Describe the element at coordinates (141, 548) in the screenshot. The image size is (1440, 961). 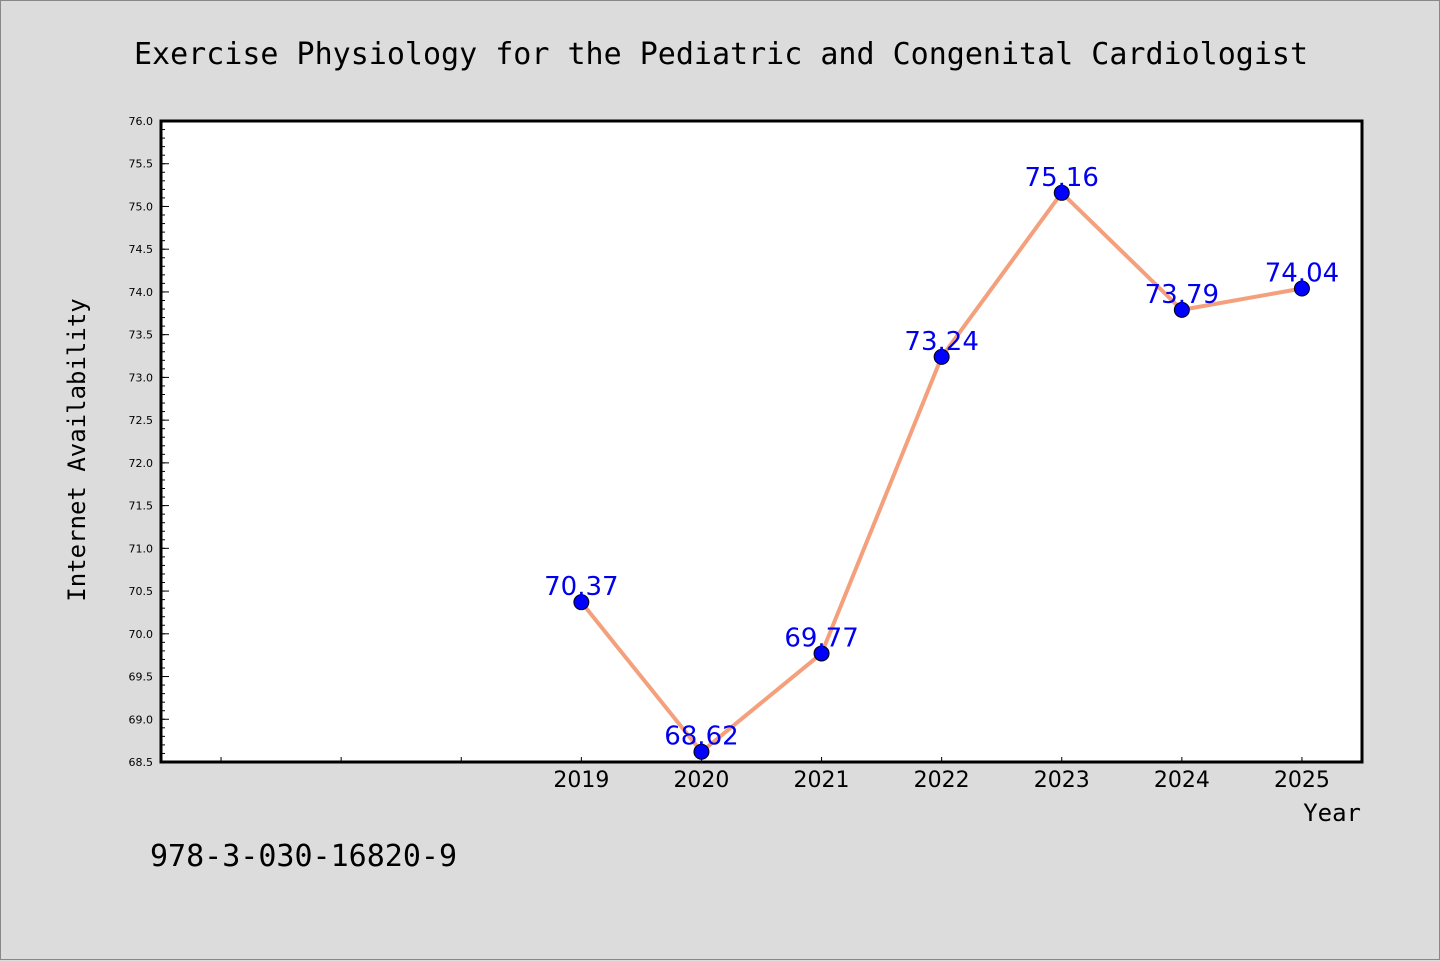
I see `y-tick-label: 71.0` at that location.